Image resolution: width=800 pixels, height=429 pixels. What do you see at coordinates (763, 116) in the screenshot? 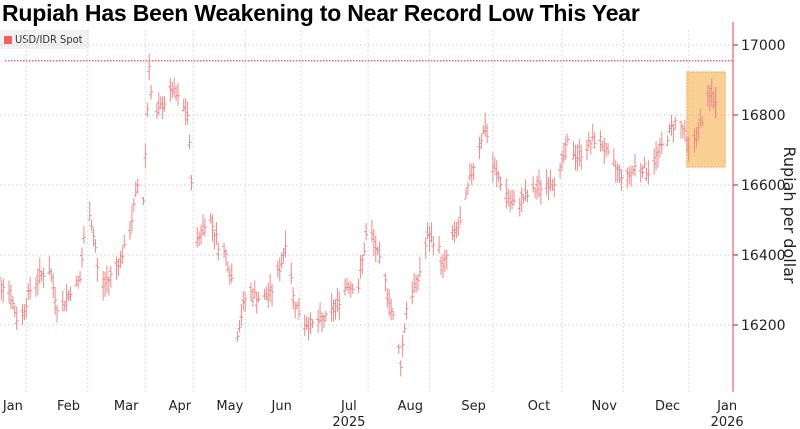
I see `y-tick-label: 16800` at bounding box center [763, 116].